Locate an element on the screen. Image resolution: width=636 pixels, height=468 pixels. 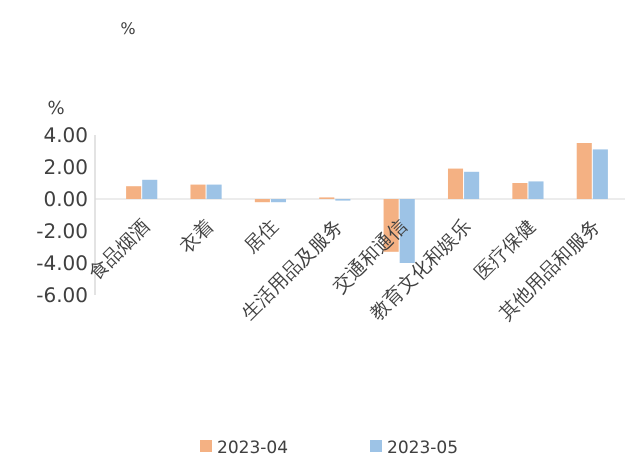
legend-label: 2023-04 is located at coordinates (252, 448).